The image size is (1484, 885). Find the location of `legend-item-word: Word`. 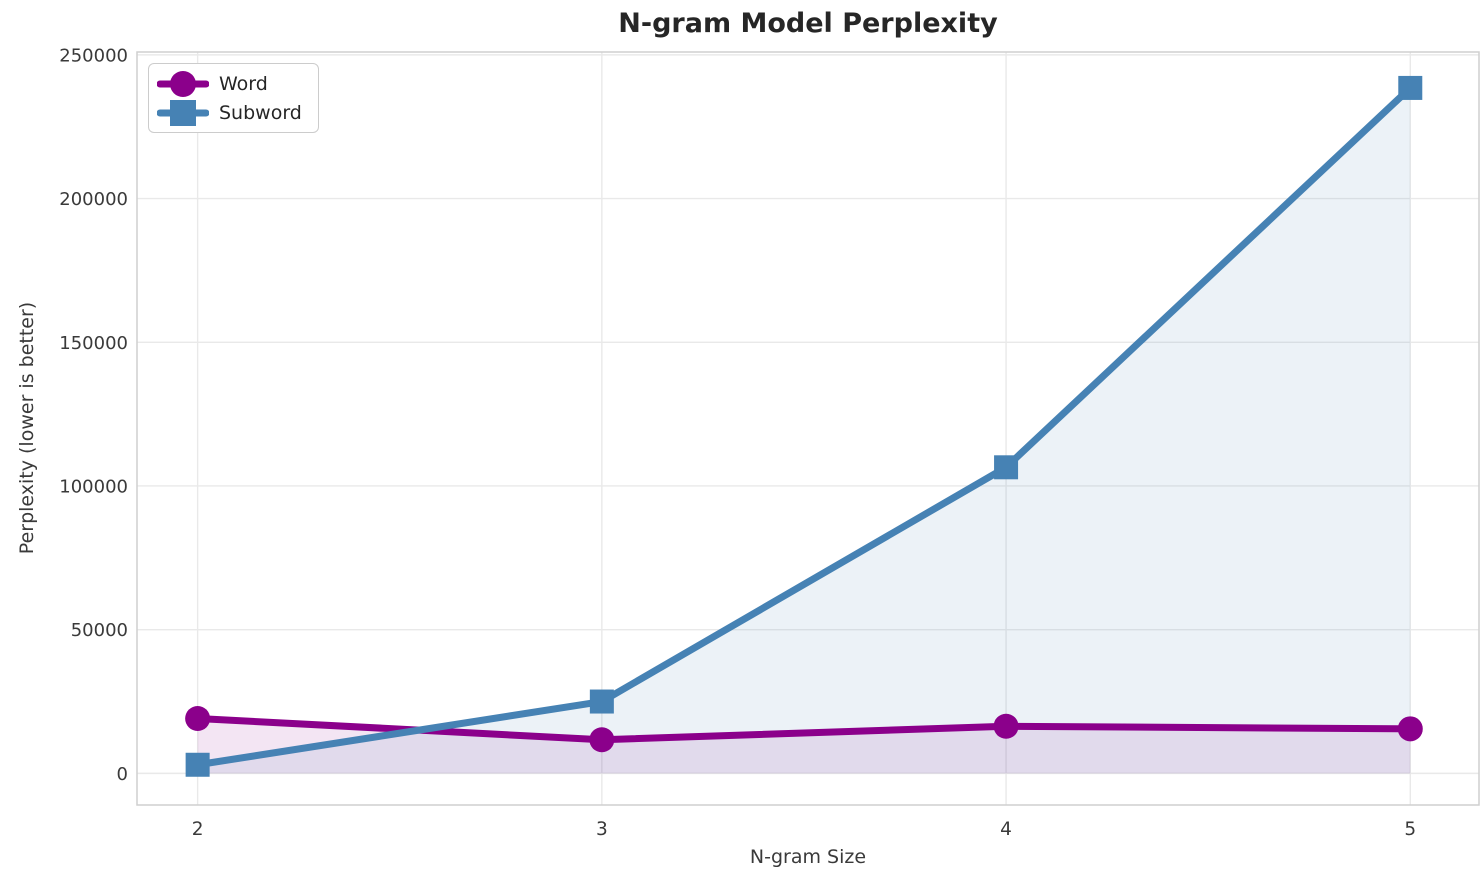

legend-item-word: Word is located at coordinates (229, 83).